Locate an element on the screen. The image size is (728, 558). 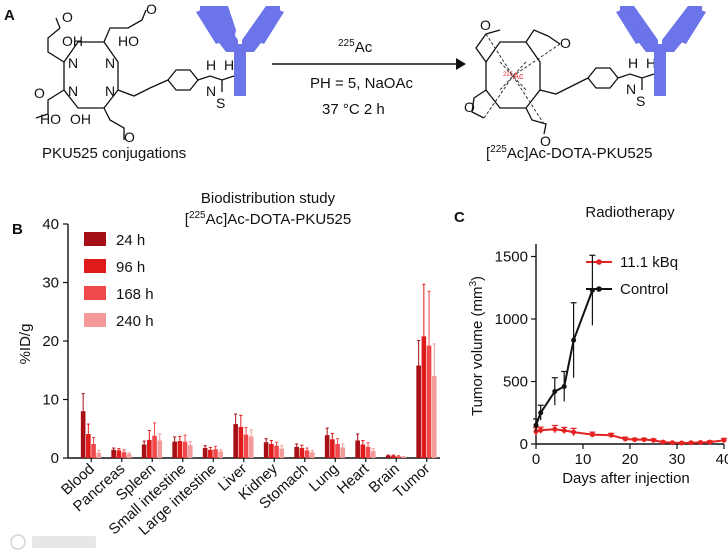
bar-y-tick-label: 20 is located at coordinates (50, 341).